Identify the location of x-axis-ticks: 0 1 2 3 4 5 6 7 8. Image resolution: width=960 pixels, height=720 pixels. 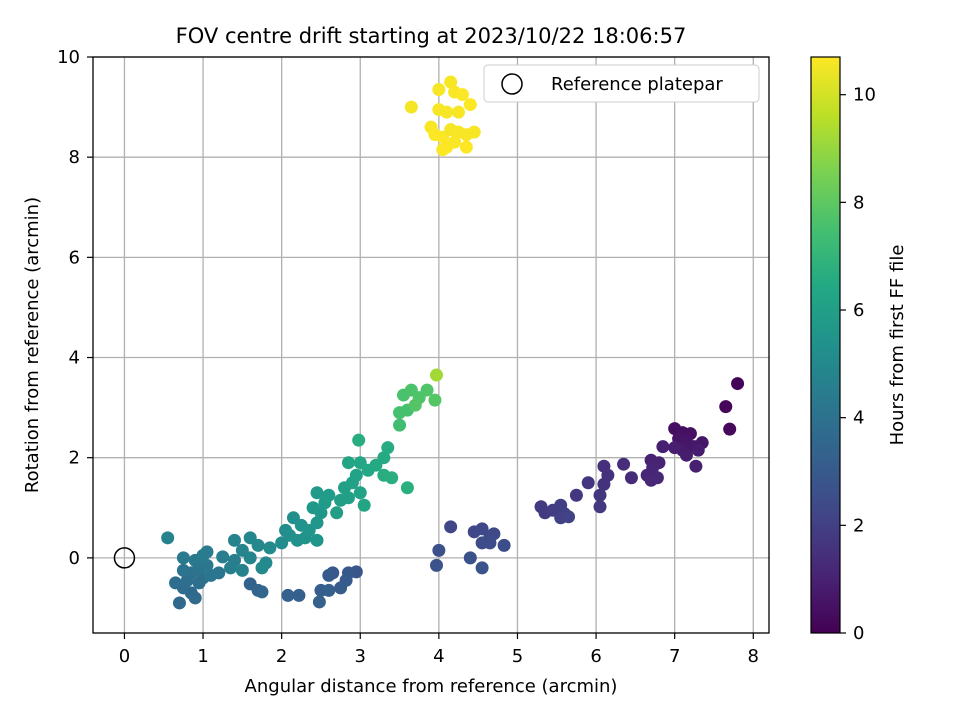
(439, 650).